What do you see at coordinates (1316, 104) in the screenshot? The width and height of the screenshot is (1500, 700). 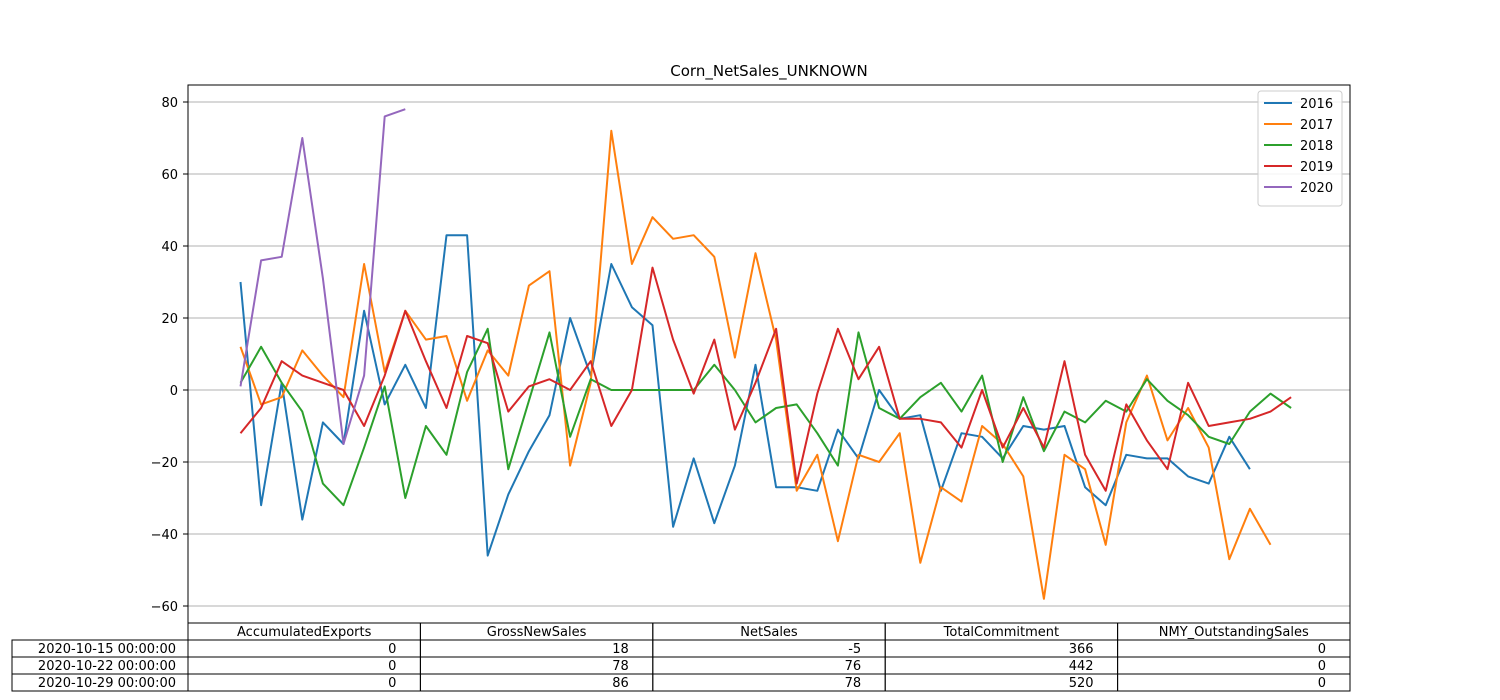 I see `legend-label: 2016` at bounding box center [1316, 104].